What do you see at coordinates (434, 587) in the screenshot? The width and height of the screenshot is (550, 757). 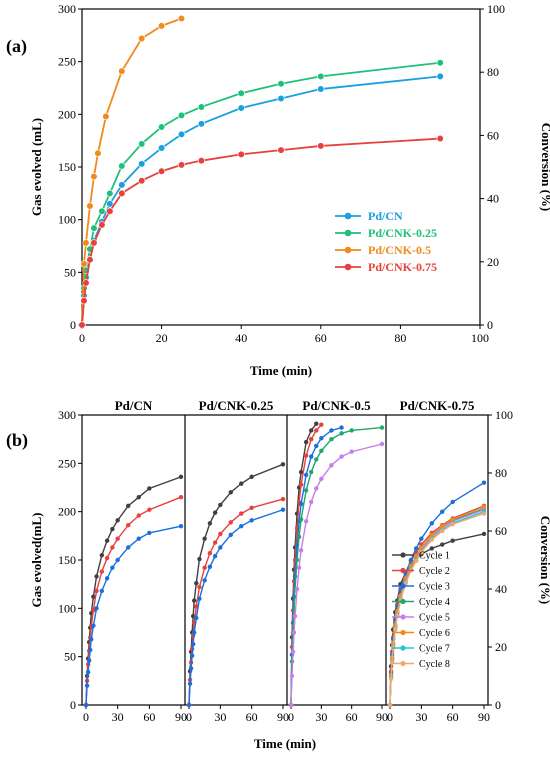 I see `legend-label-cycle-3: Cycle 3` at bounding box center [434, 587].